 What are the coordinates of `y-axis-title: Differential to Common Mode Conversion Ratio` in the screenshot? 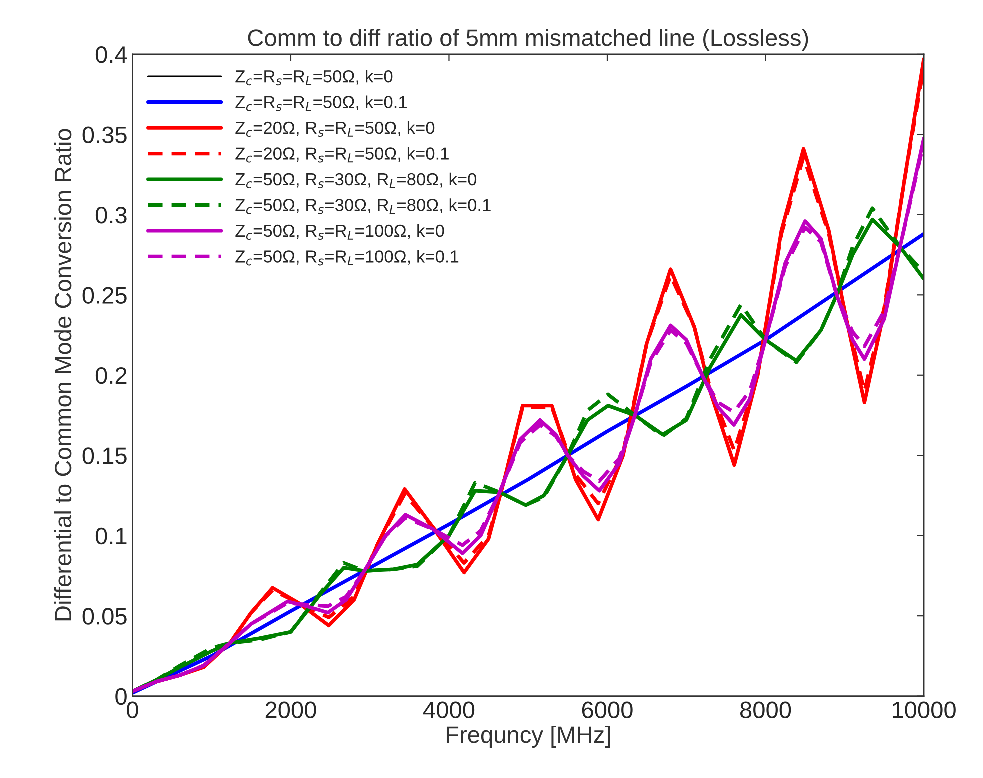 It's located at (63, 375).